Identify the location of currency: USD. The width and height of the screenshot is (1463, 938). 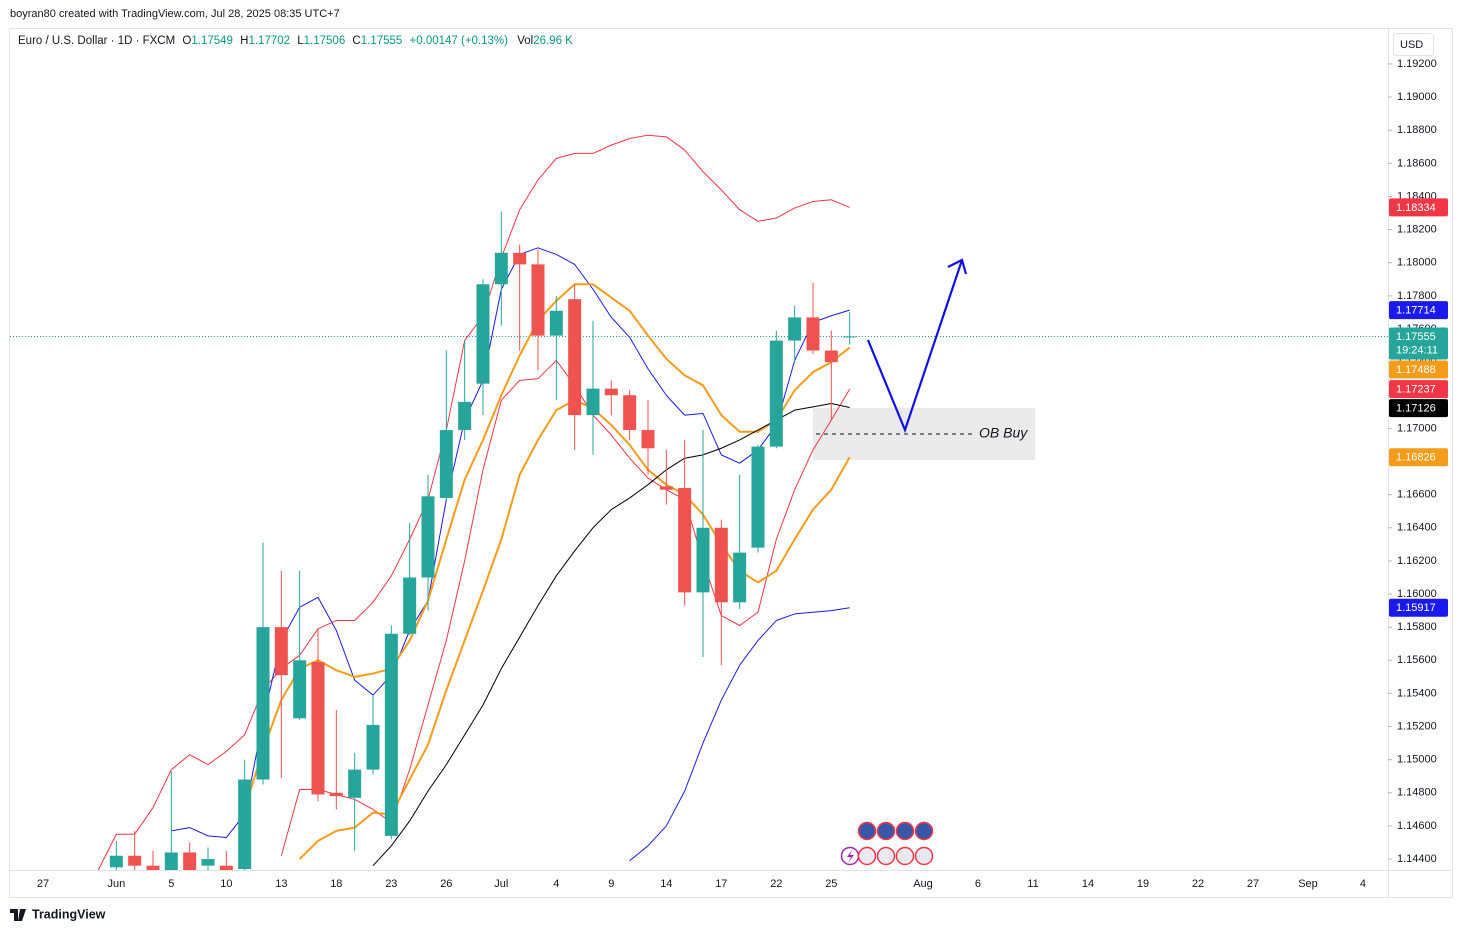
(1411, 45).